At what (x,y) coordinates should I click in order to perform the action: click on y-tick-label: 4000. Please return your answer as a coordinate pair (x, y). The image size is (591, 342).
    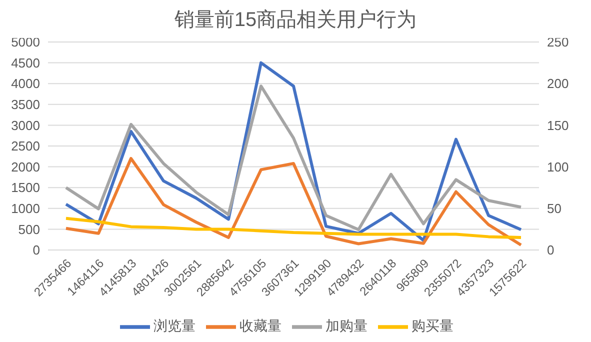
    Looking at the image, I should click on (25, 84).